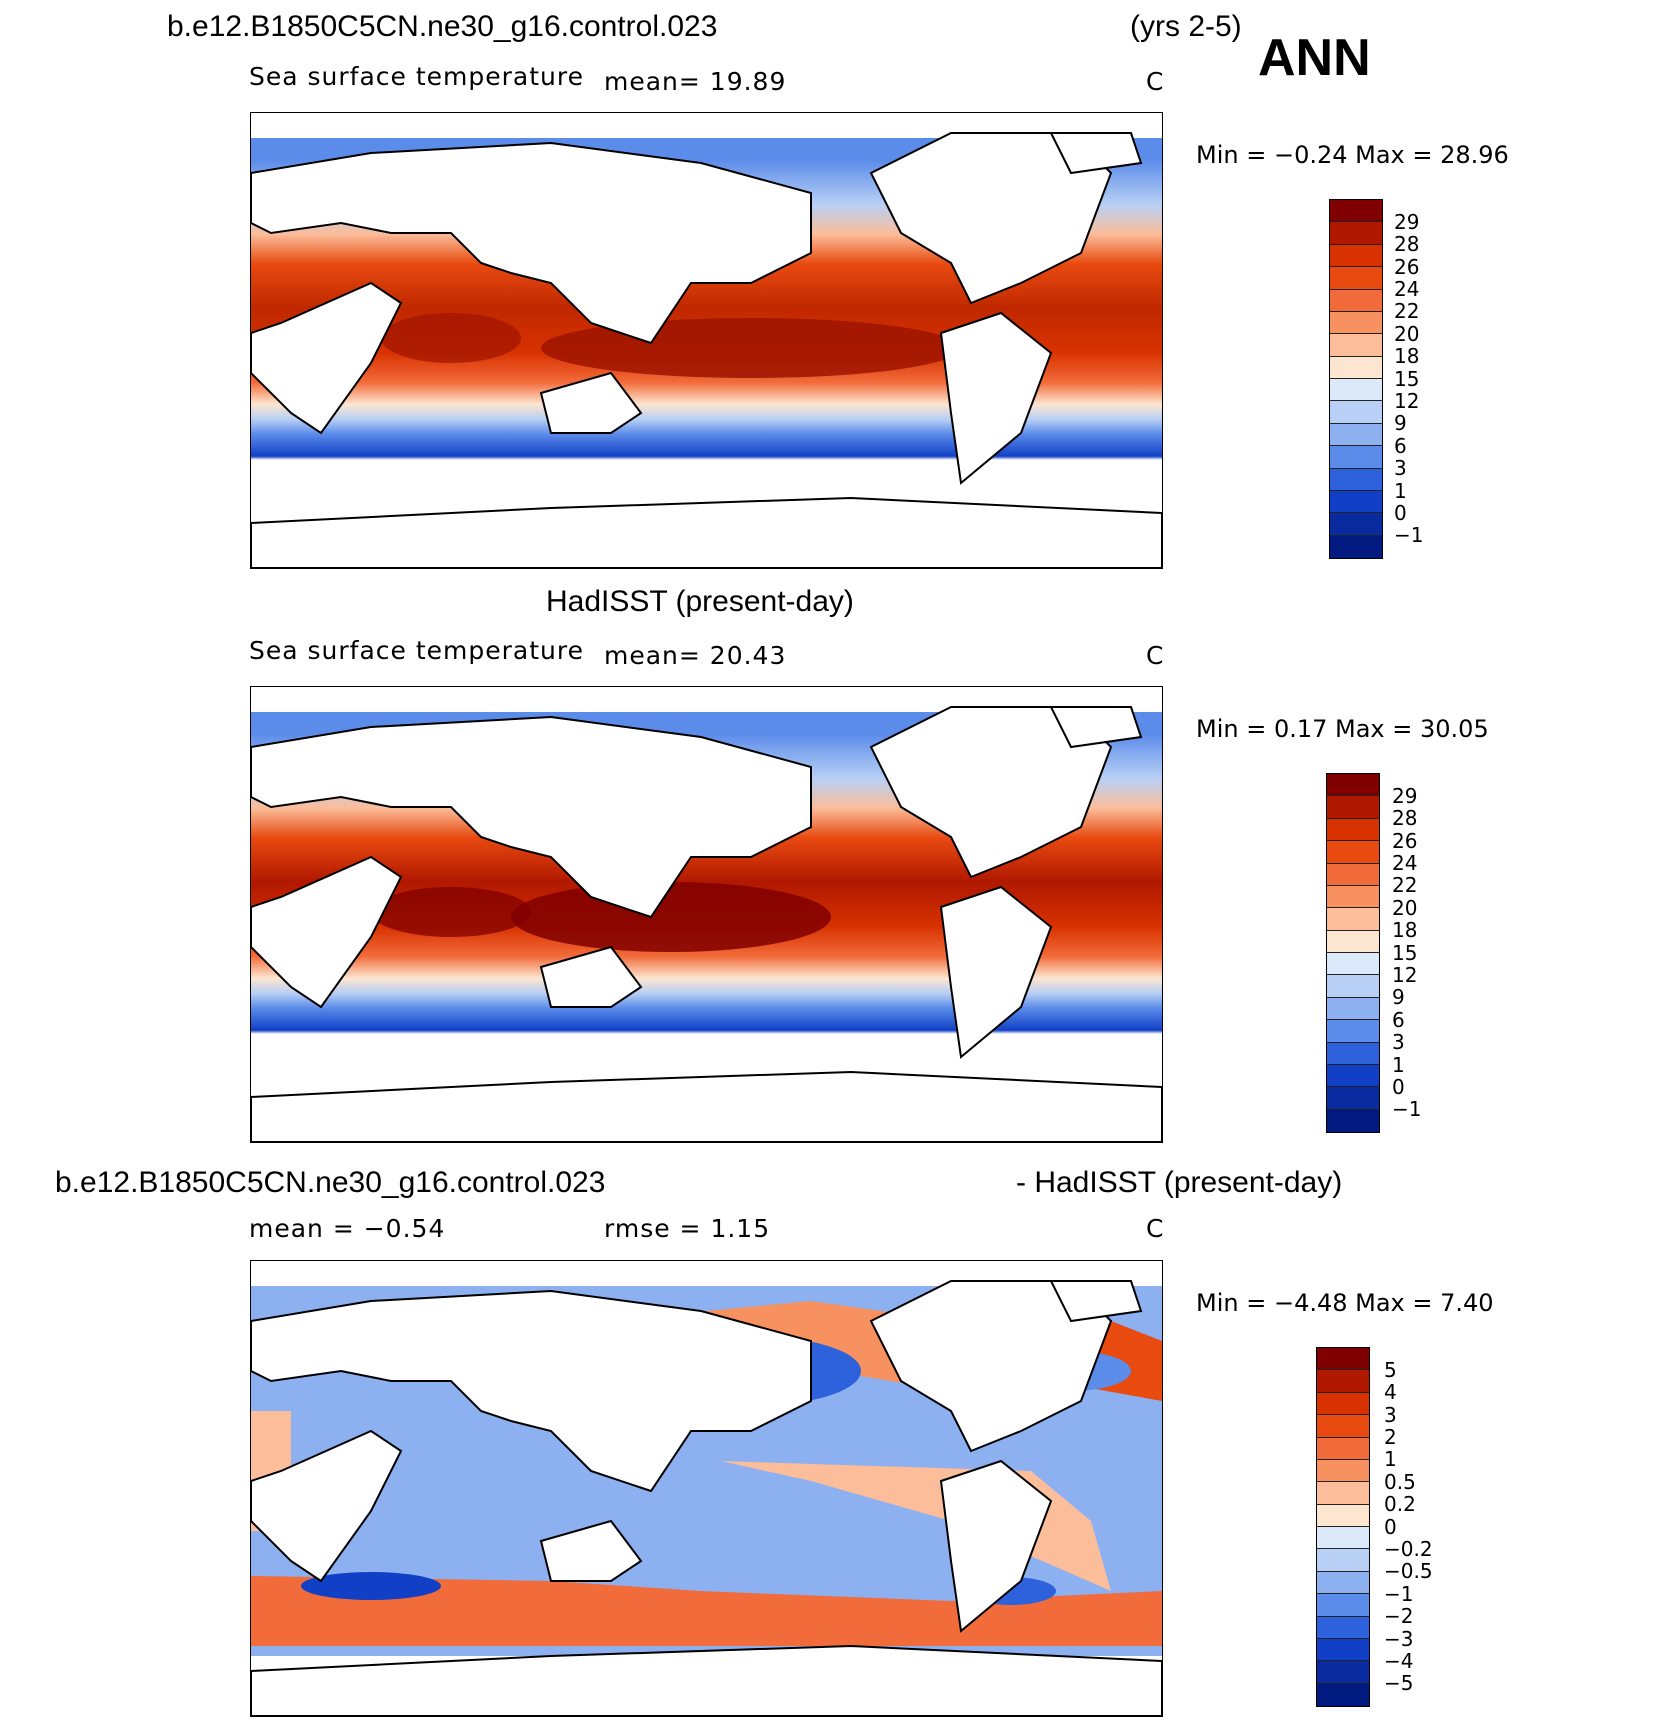 The height and width of the screenshot is (1725, 1663). Describe the element at coordinates (1399, 1616) in the screenshot. I see `colorbar-label: −2` at that location.